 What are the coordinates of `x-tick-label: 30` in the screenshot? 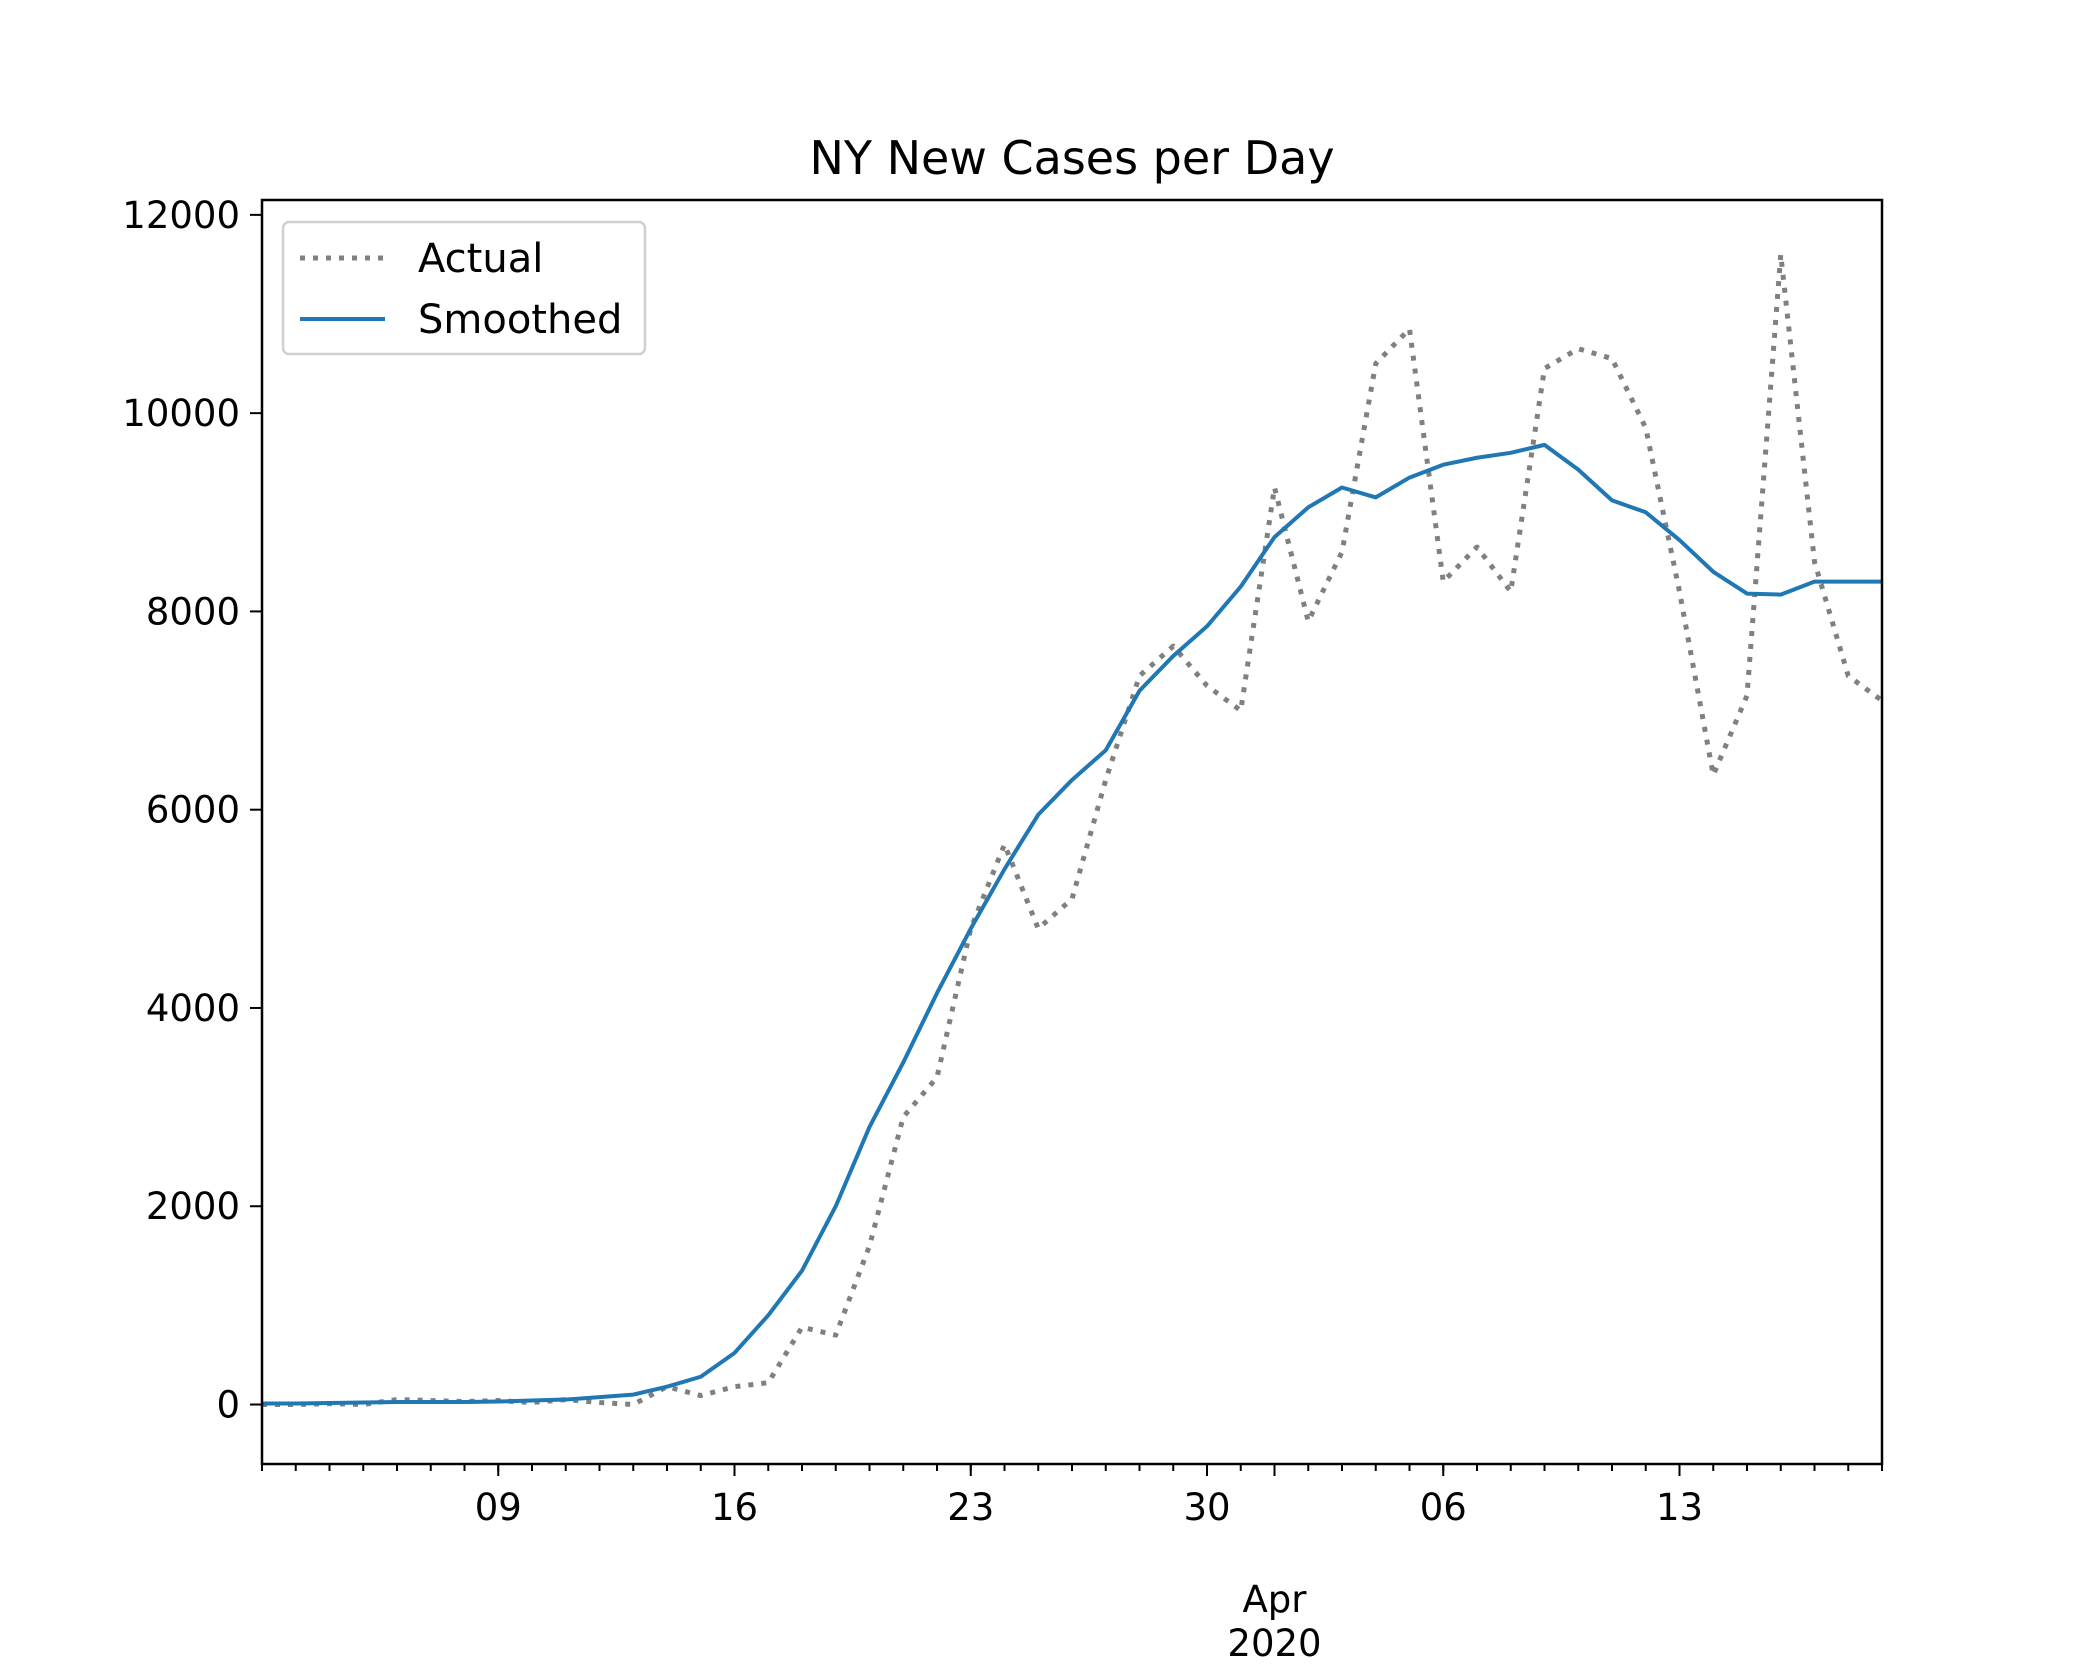 It's located at (1206, 1507).